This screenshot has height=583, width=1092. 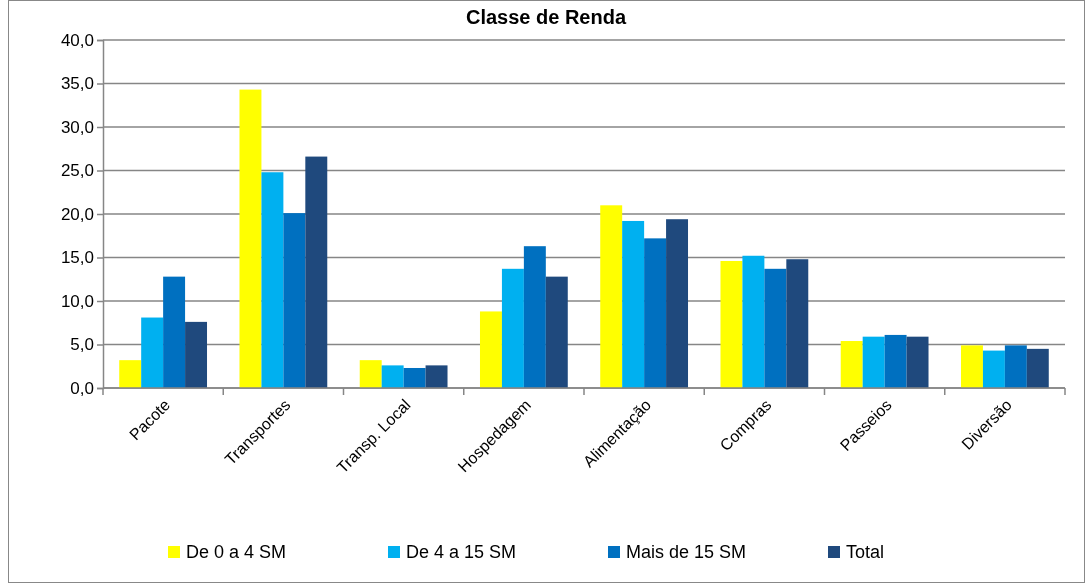 I want to click on legend-label: De 4 a 15 SM, so click(x=461, y=552).